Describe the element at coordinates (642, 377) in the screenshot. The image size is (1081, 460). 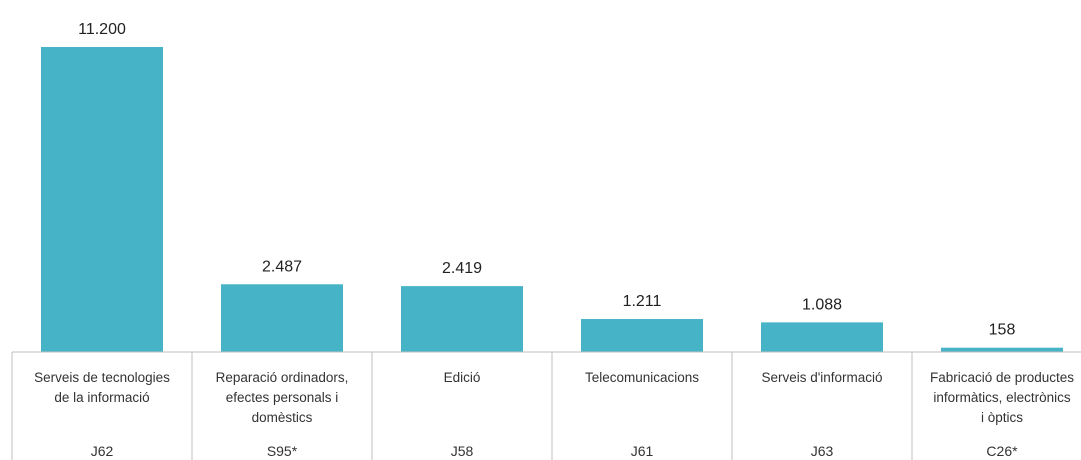
I see `category-label: Telecomunicacions` at that location.